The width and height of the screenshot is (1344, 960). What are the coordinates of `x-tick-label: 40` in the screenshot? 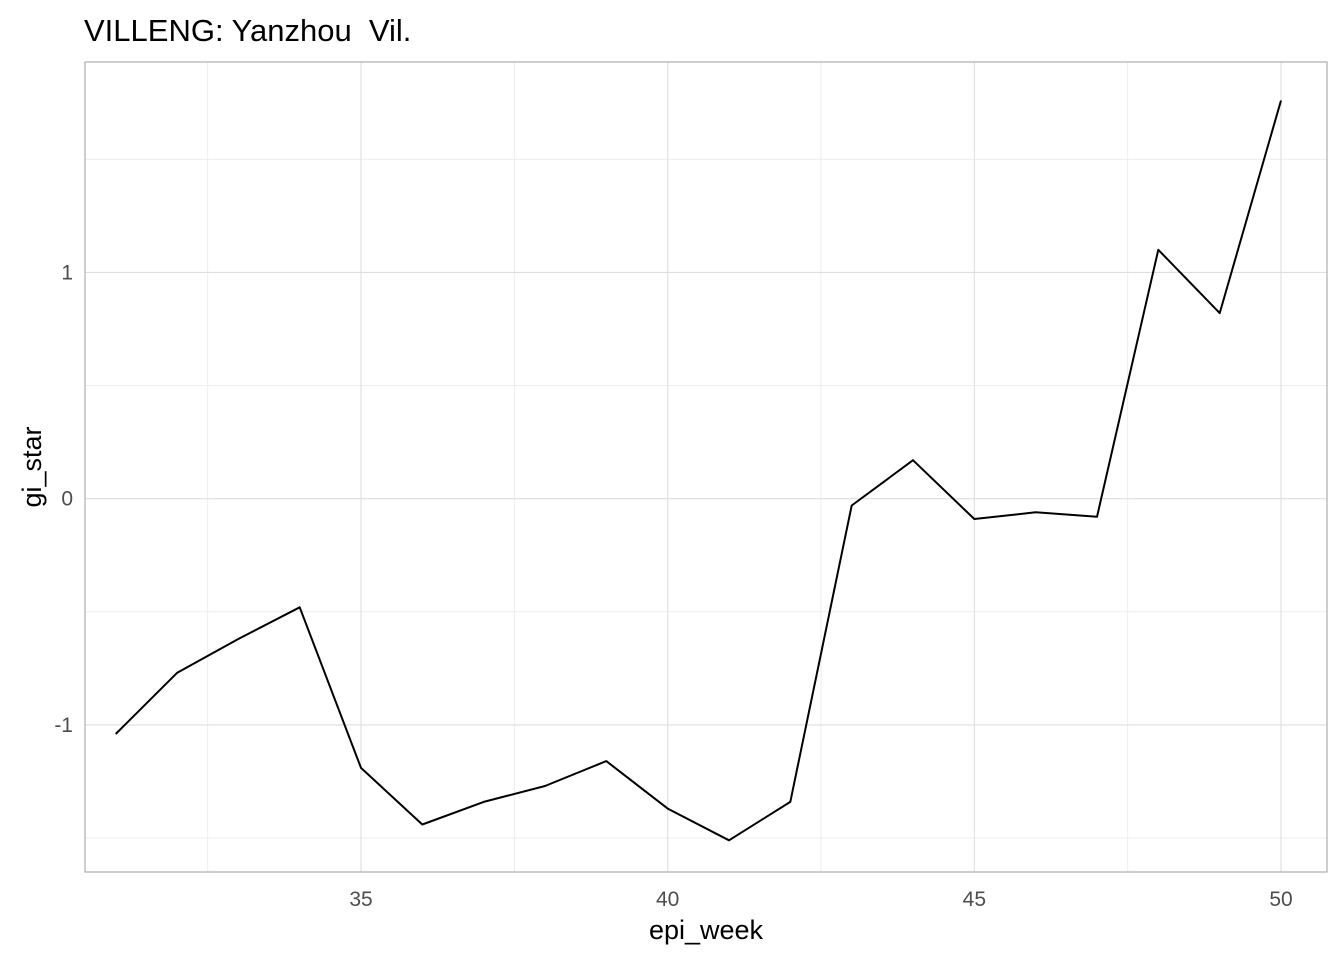 It's located at (667, 899).